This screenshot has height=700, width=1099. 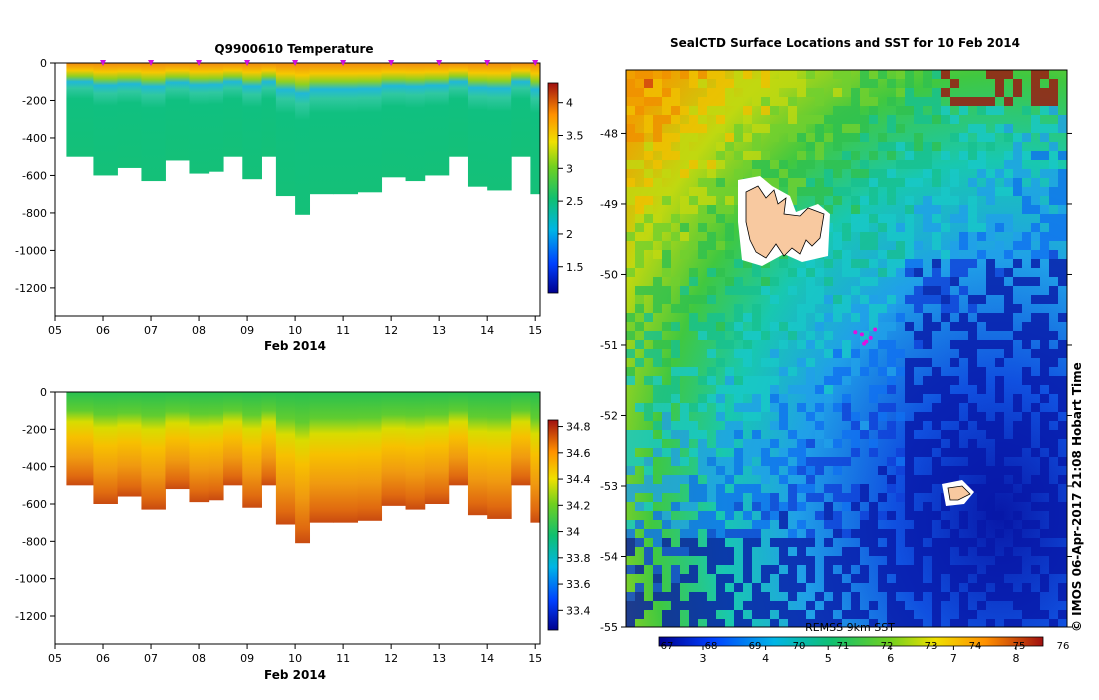 I want to click on lat-tick-label: -52, so click(x=609, y=415).